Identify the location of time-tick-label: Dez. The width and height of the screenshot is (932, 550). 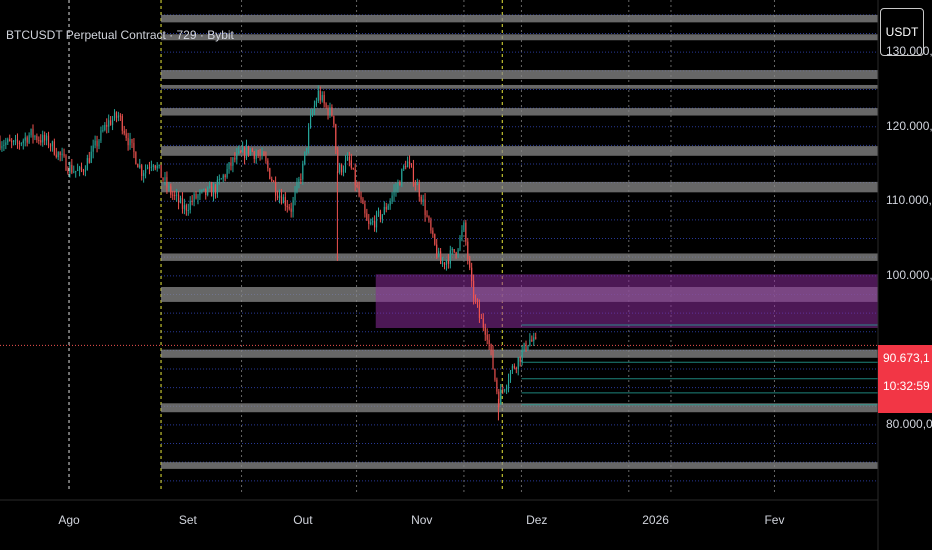
(537, 520).